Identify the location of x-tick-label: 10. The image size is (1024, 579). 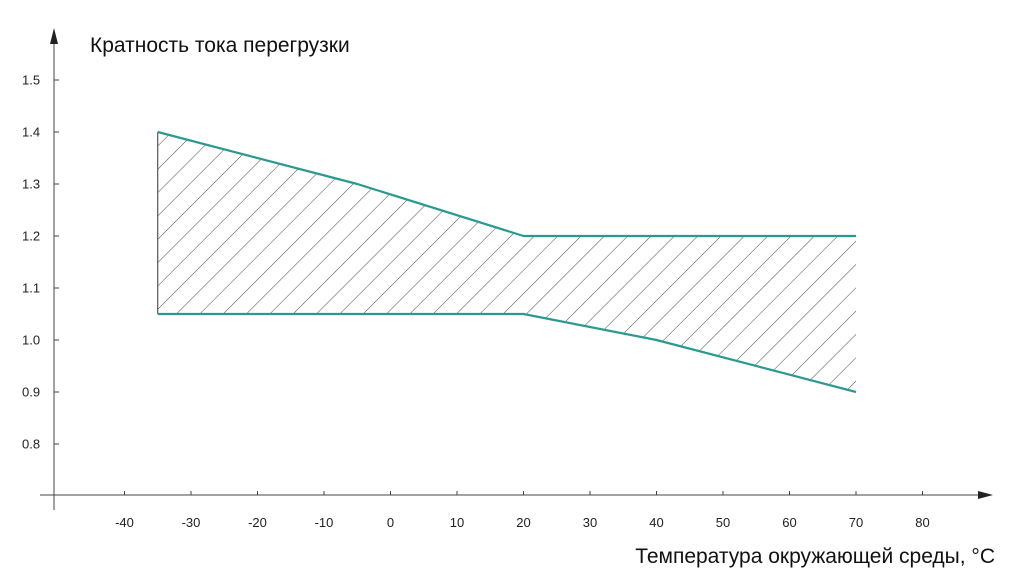
(457, 522).